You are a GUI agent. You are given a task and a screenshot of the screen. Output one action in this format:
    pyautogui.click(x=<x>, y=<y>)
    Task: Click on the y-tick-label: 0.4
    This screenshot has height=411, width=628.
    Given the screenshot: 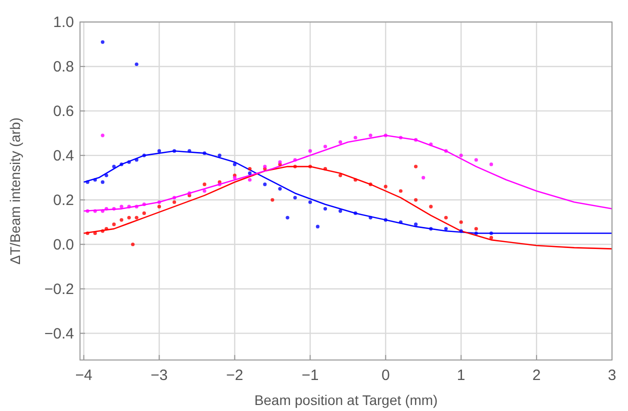 What is the action you would take?
    pyautogui.click(x=63, y=155)
    